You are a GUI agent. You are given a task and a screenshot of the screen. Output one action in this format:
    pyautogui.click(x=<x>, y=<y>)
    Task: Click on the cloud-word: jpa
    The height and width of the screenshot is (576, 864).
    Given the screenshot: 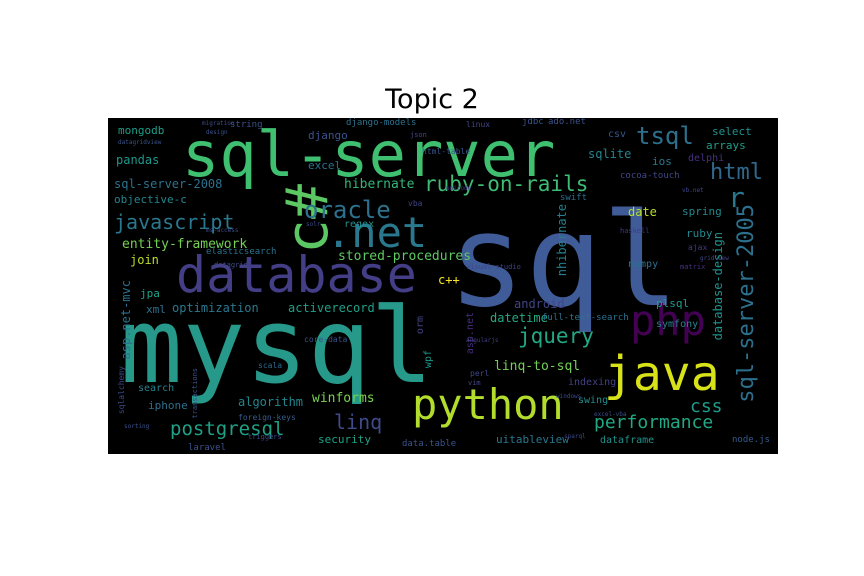 What is the action you would take?
    pyautogui.click(x=150, y=293)
    